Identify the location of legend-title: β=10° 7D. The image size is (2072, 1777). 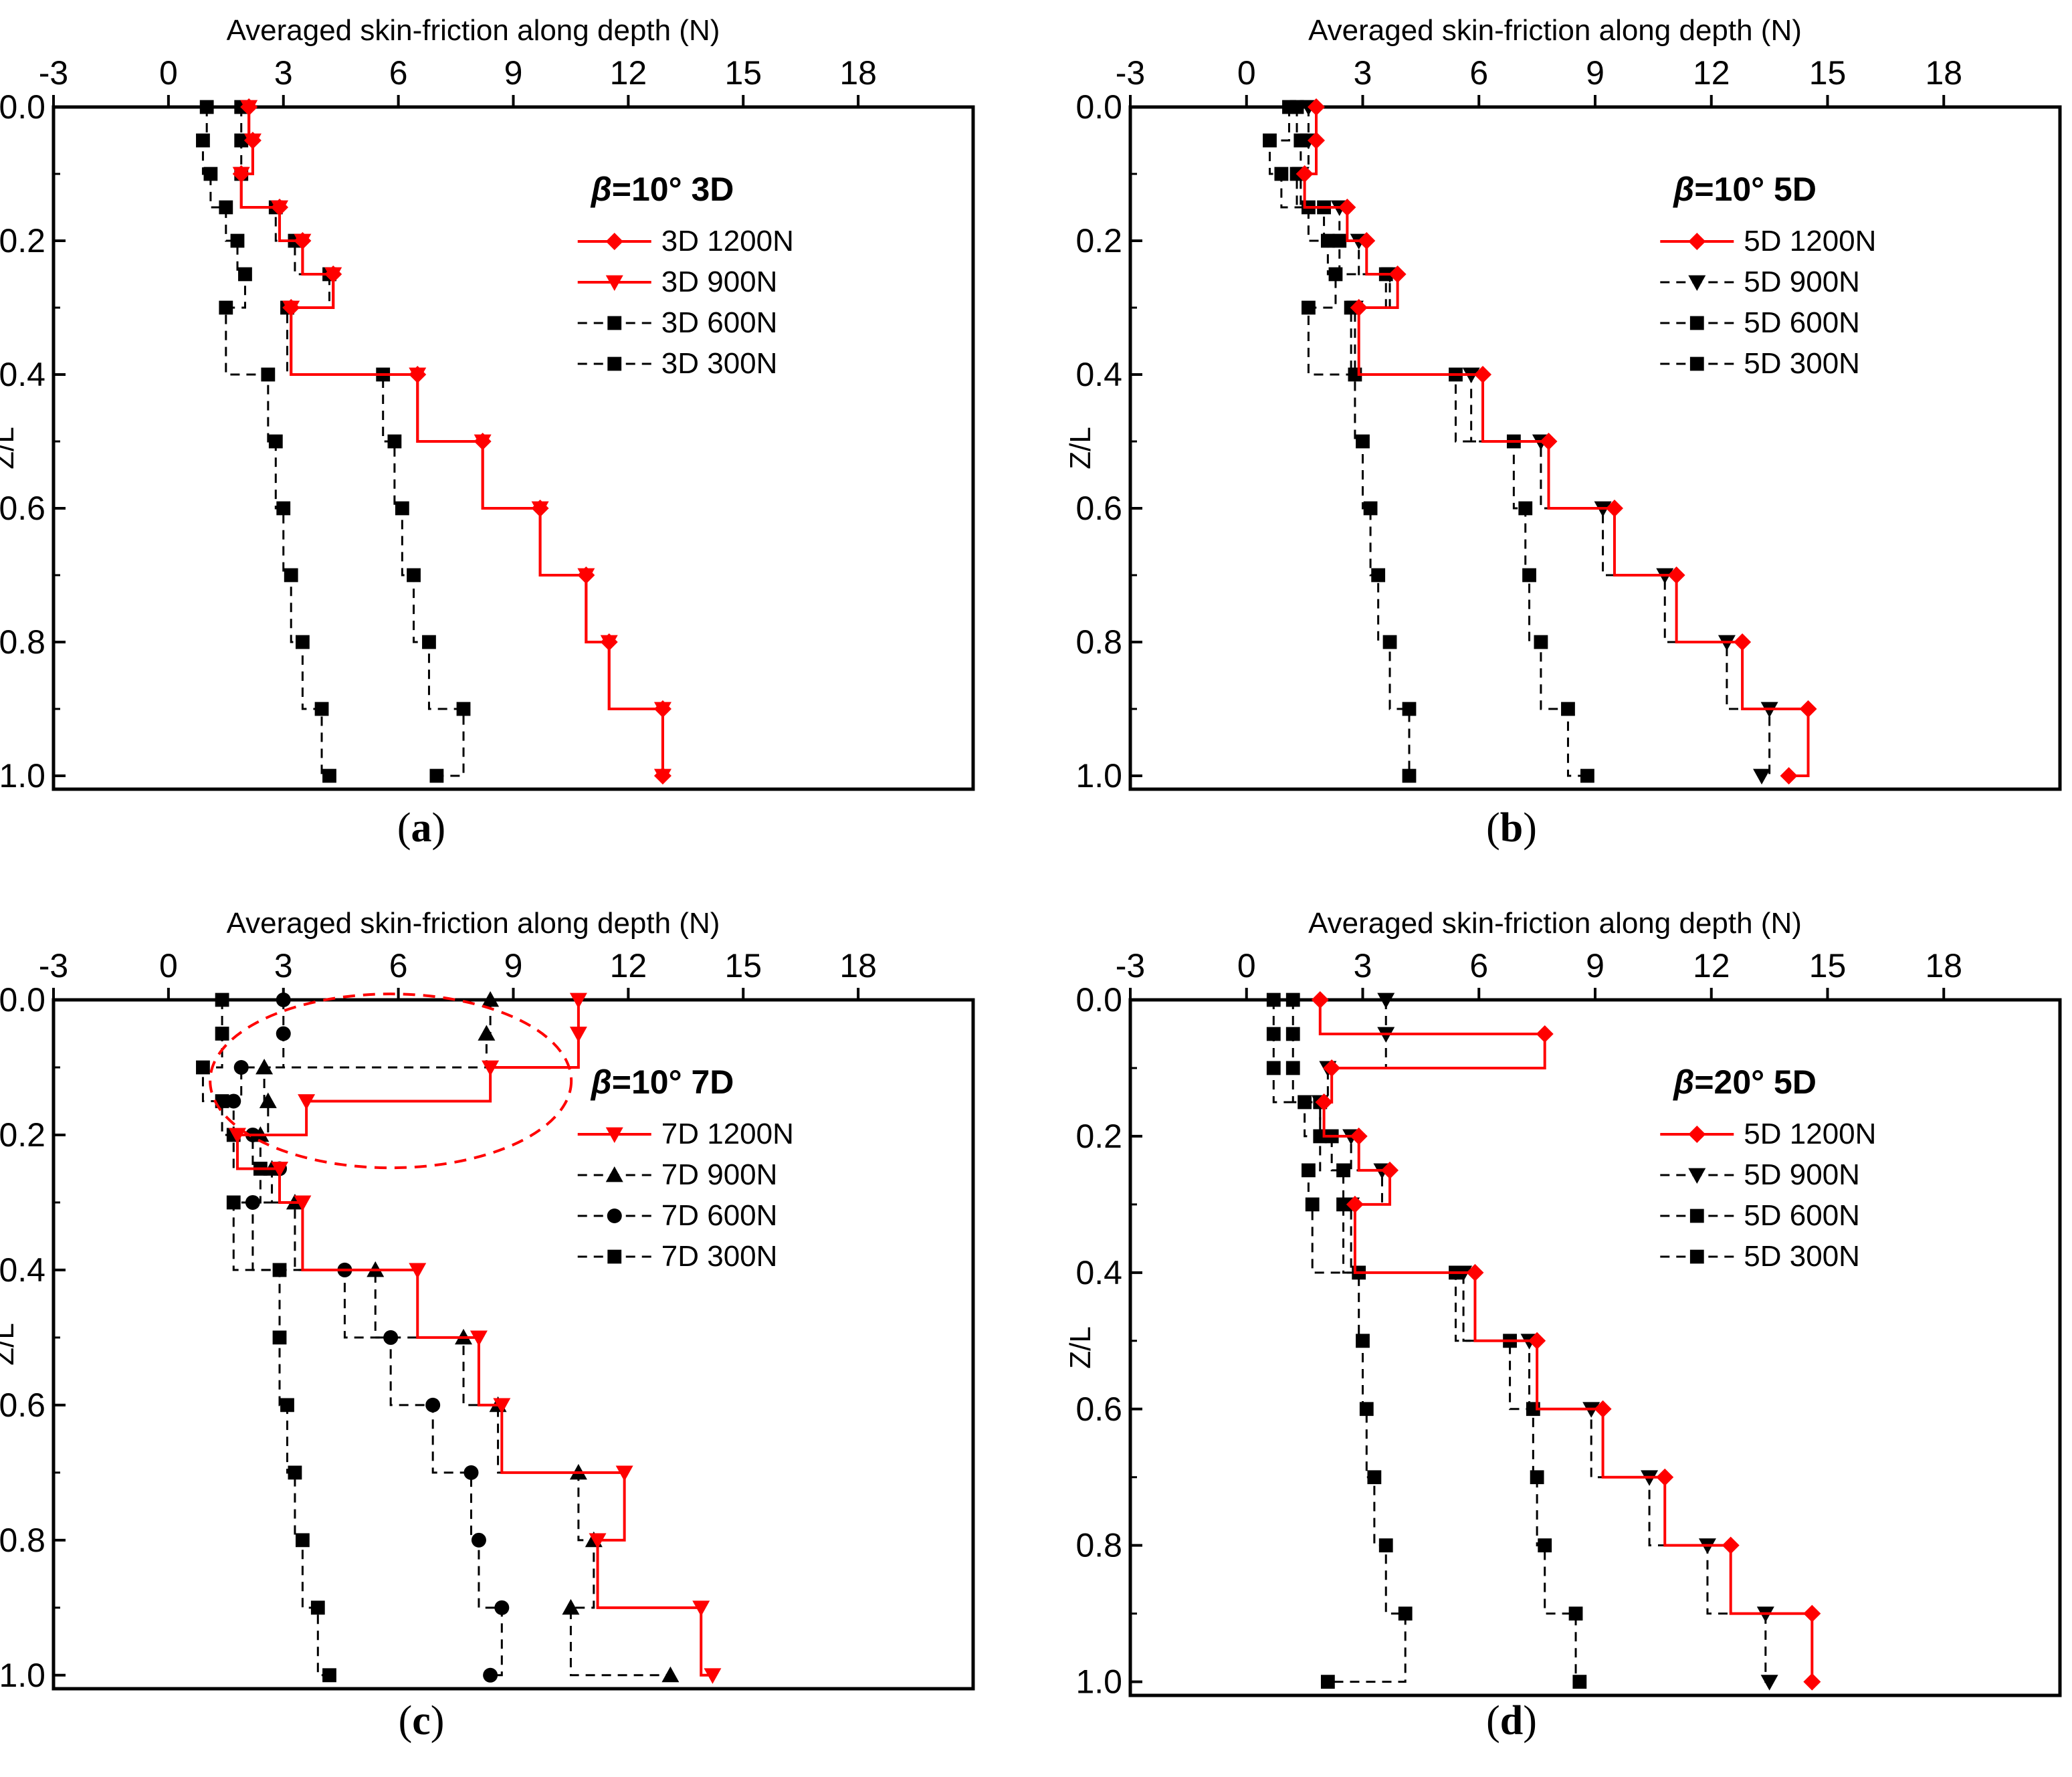
(662, 1082).